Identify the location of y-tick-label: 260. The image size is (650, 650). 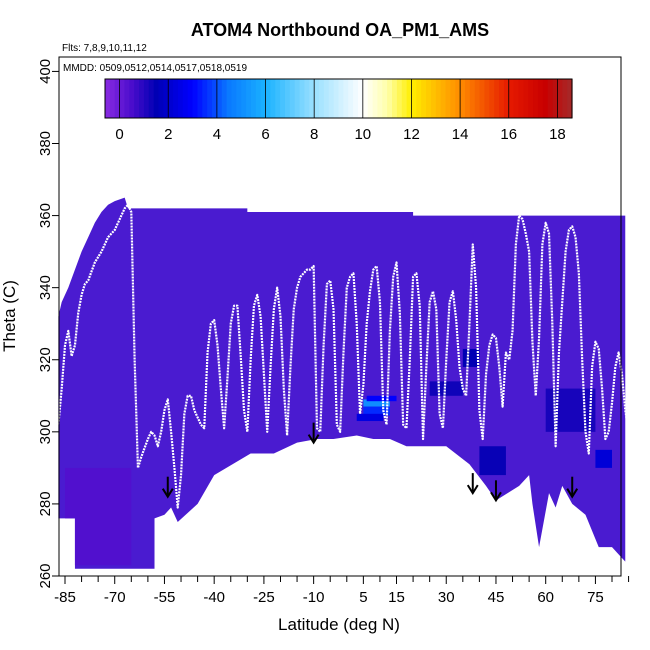
(45, 575).